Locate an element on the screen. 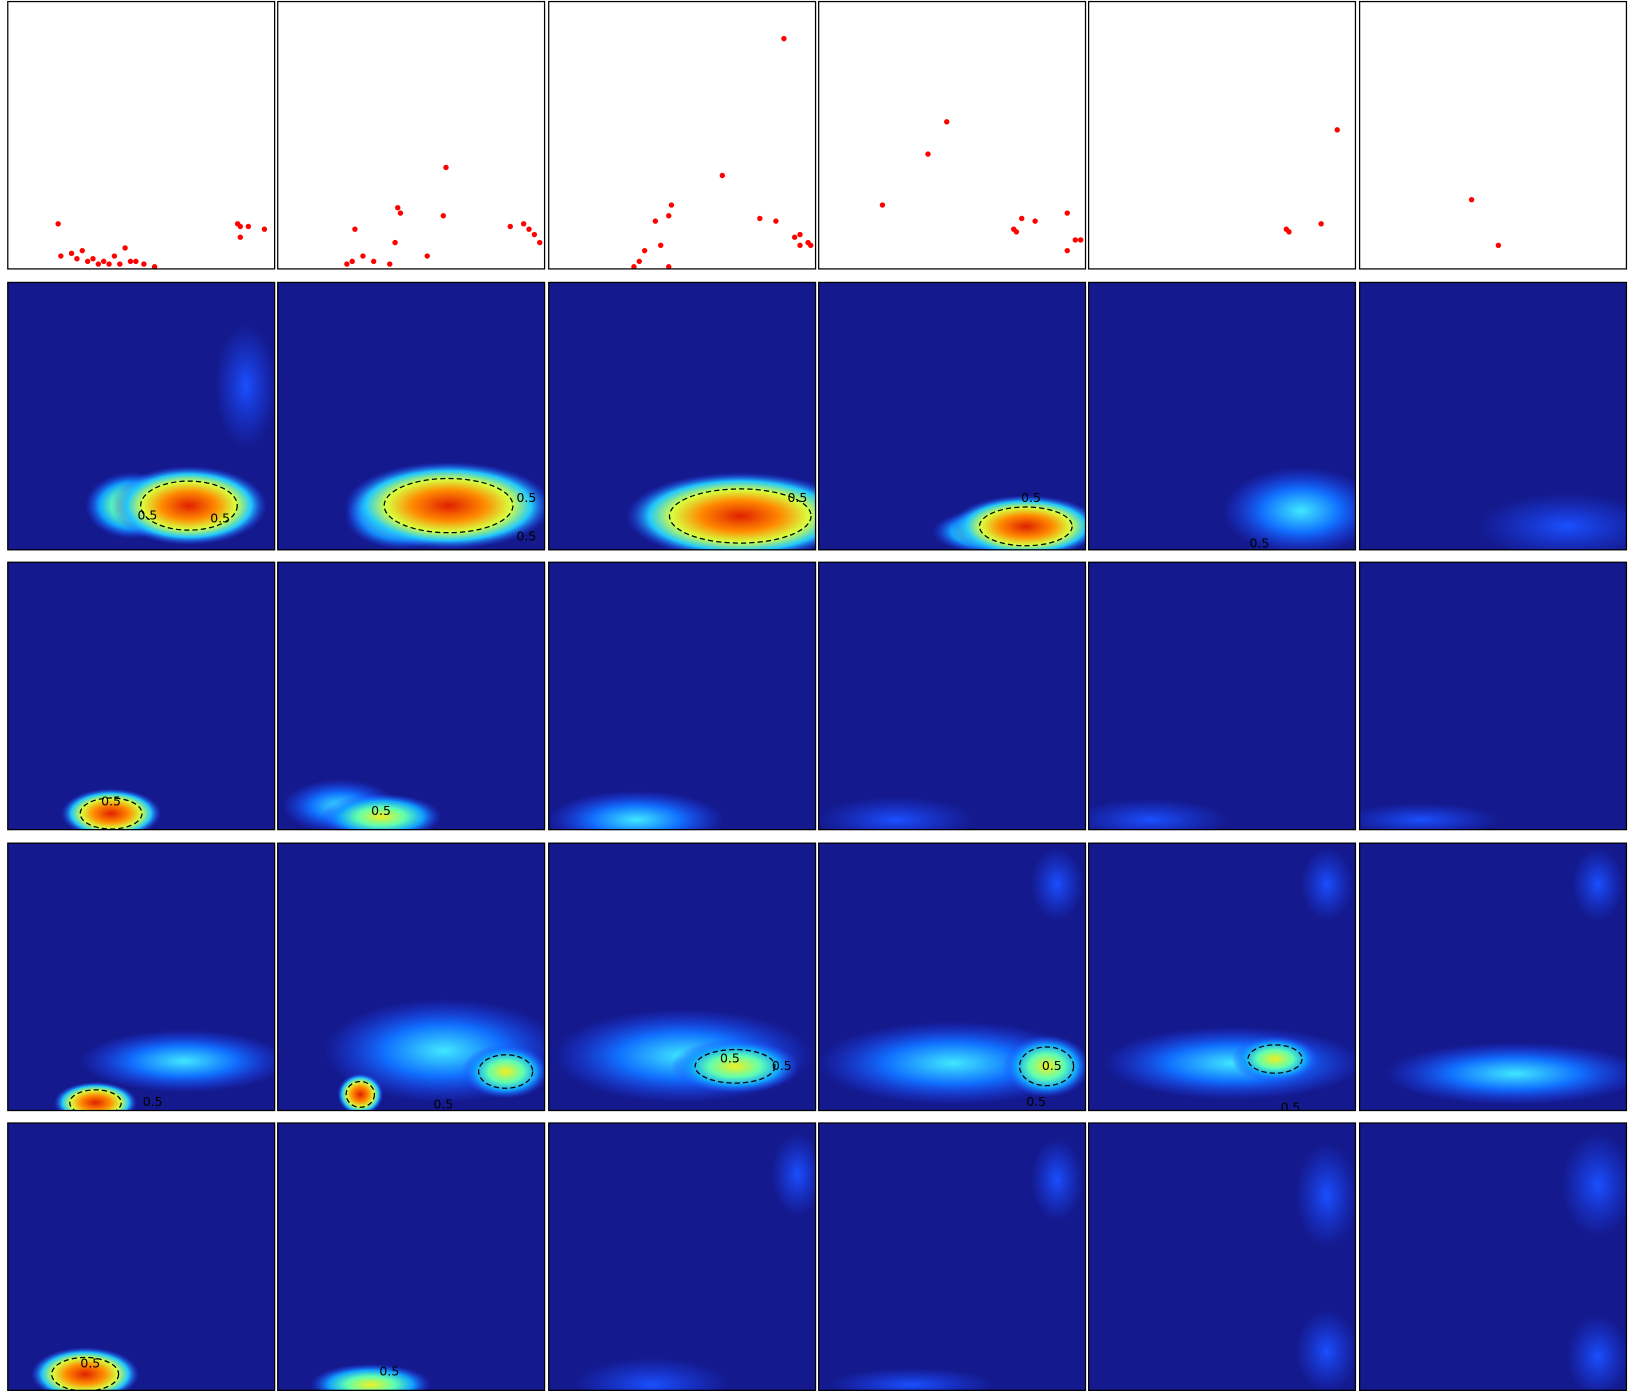 The image size is (1628, 1394). panel: 0.5 0.5 is located at coordinates (682, 977).